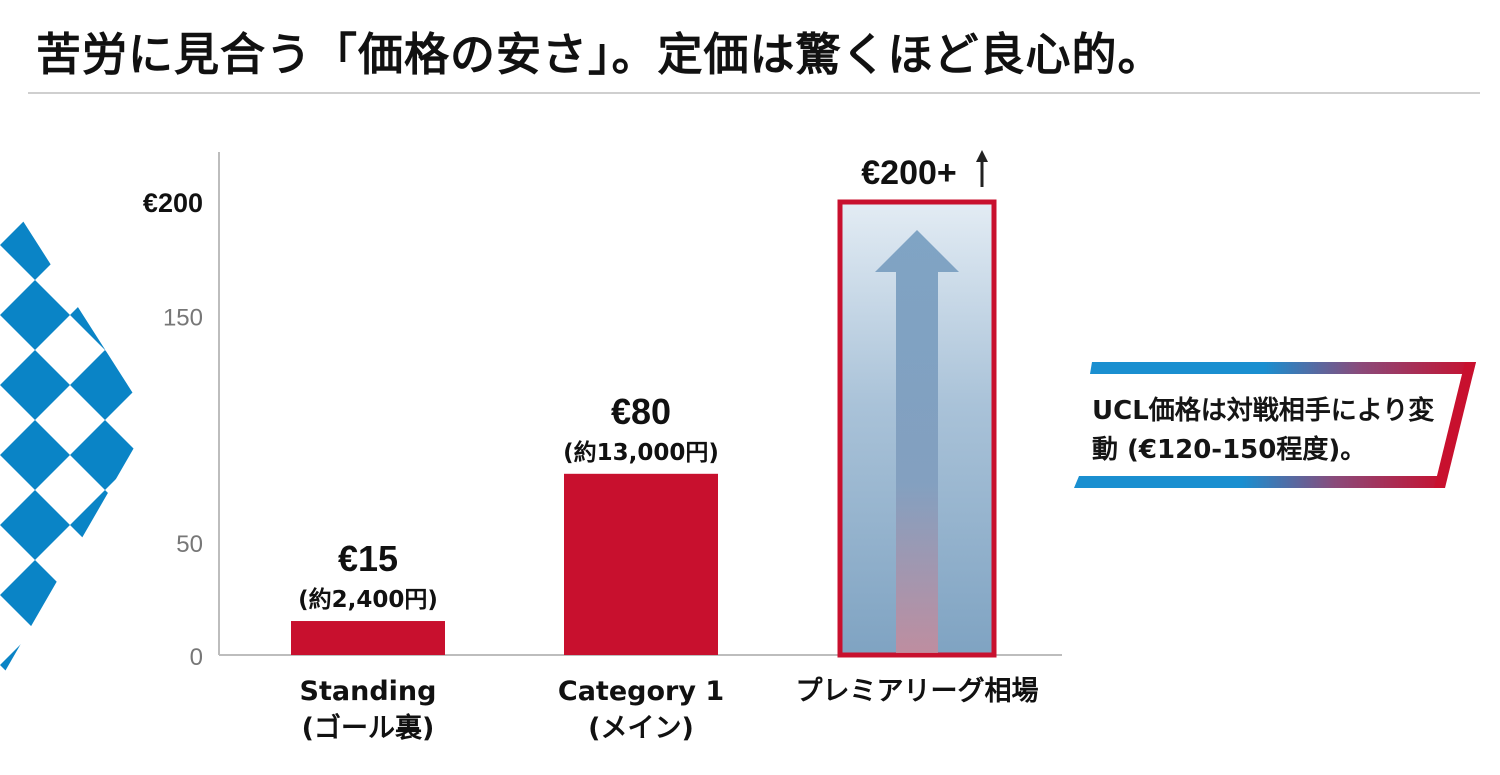 This screenshot has height=775, width=1500. Describe the element at coordinates (173, 203) in the screenshot. I see `y-tick-label: €200` at that location.